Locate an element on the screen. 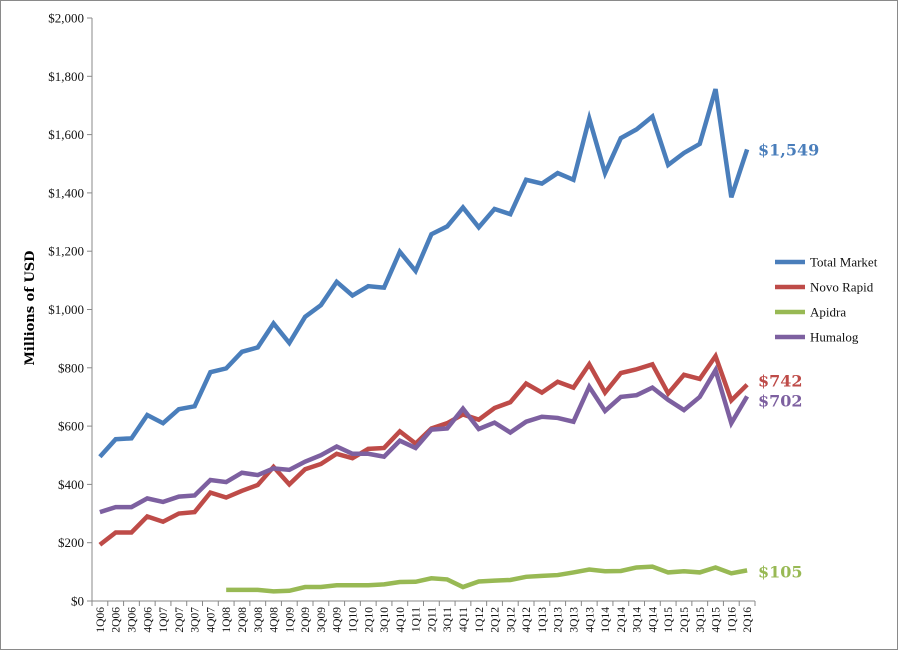 This screenshot has width=900, height=652. x-tick-label: 1Q06 is located at coordinates (101, 620).